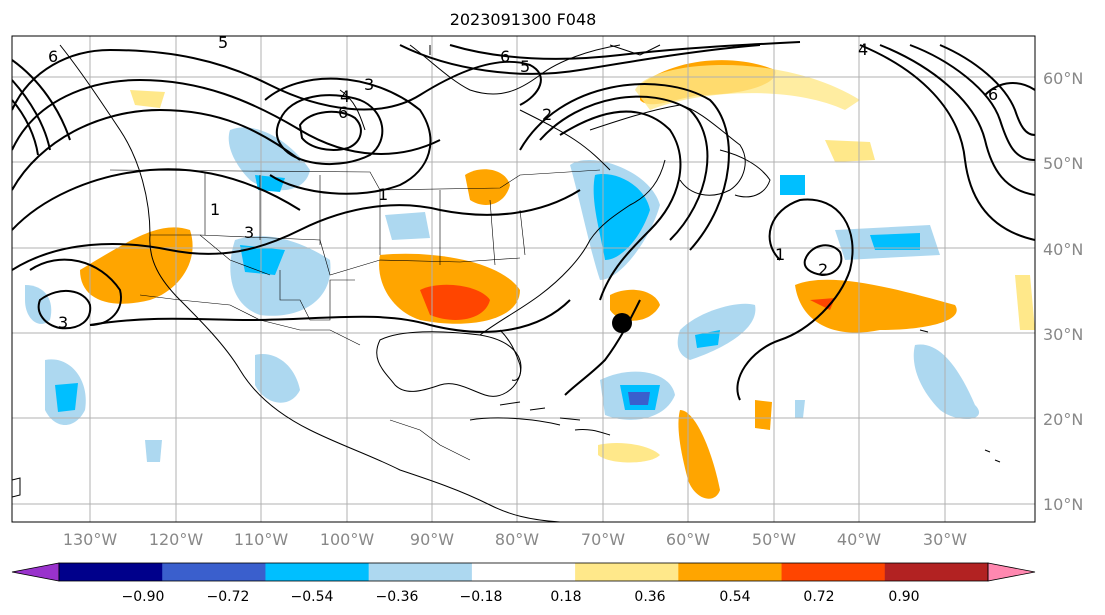 Image resolution: width=1105 pixels, height=615 pixels. Describe the element at coordinates (1063, 291) in the screenshot. I see `latitude-labels: 60°N 50°N 40°N 30°N 20°N 10°N` at that location.